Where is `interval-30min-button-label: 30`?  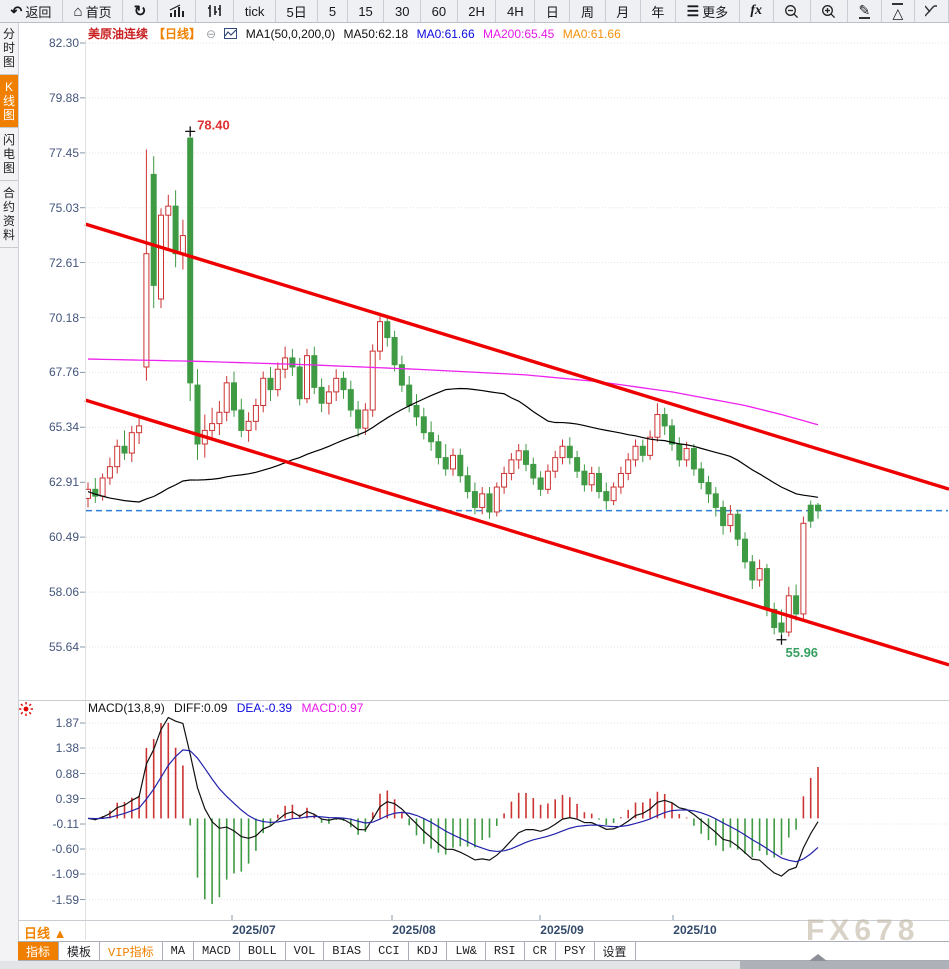
interval-30min-button-label: 30 is located at coordinates (402, 11).